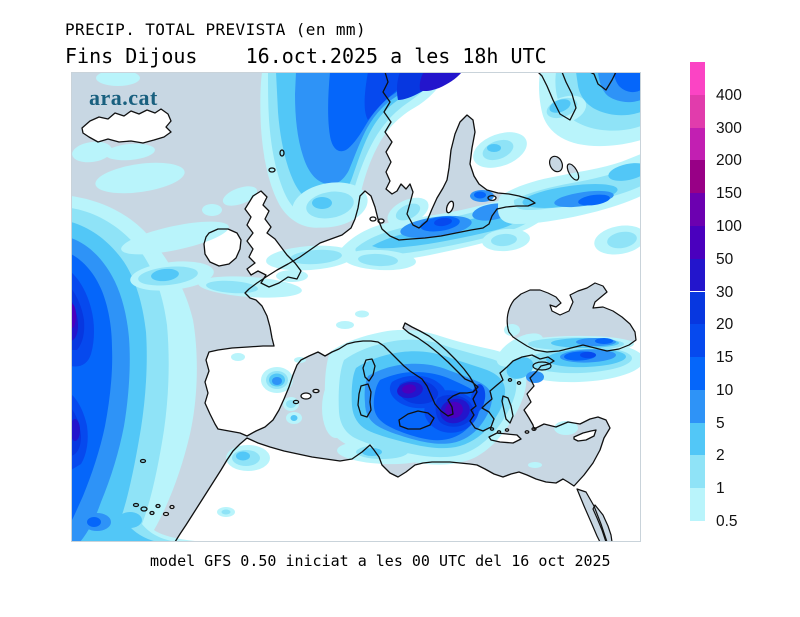 This screenshot has width=800, height=617. Describe the element at coordinates (729, 194) in the screenshot. I see `legend-value-label: 150` at that location.